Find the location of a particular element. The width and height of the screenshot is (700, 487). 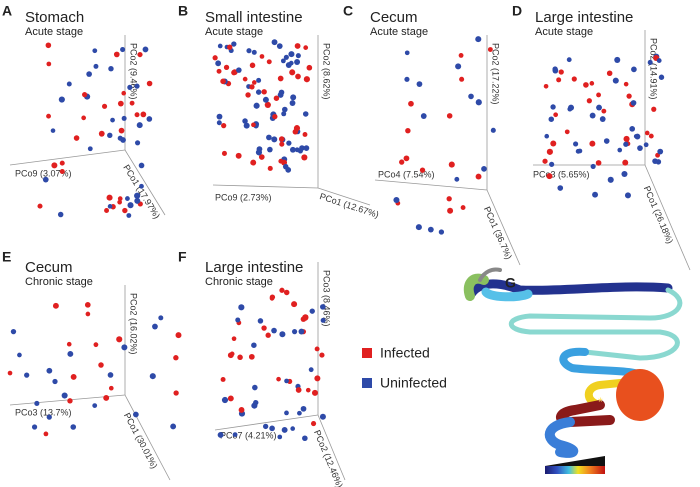

axis-label: PCo2 (16.02%) is located at coordinates (134, 324).